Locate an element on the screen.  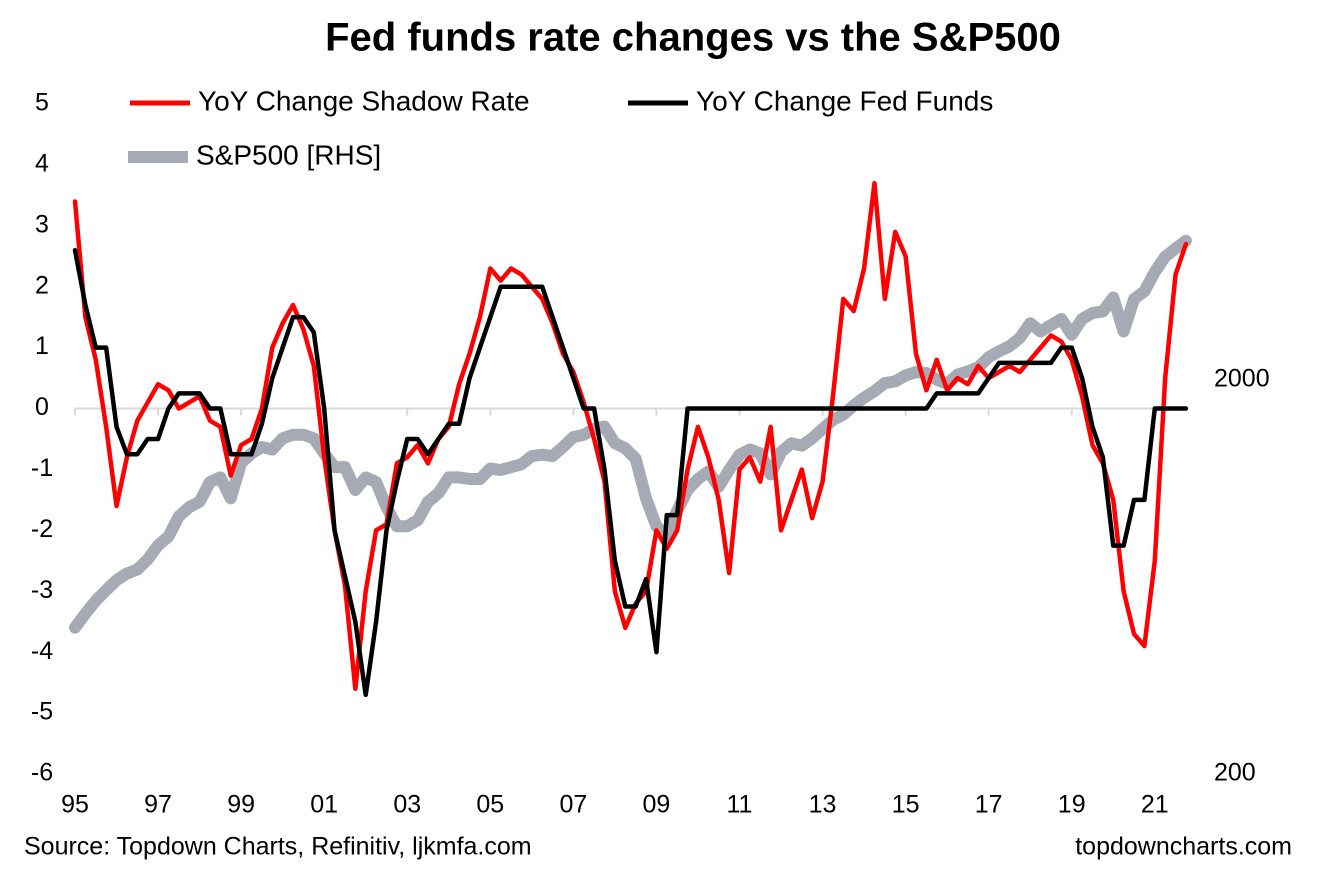
y-tick-label: -2 is located at coordinates (42, 529).